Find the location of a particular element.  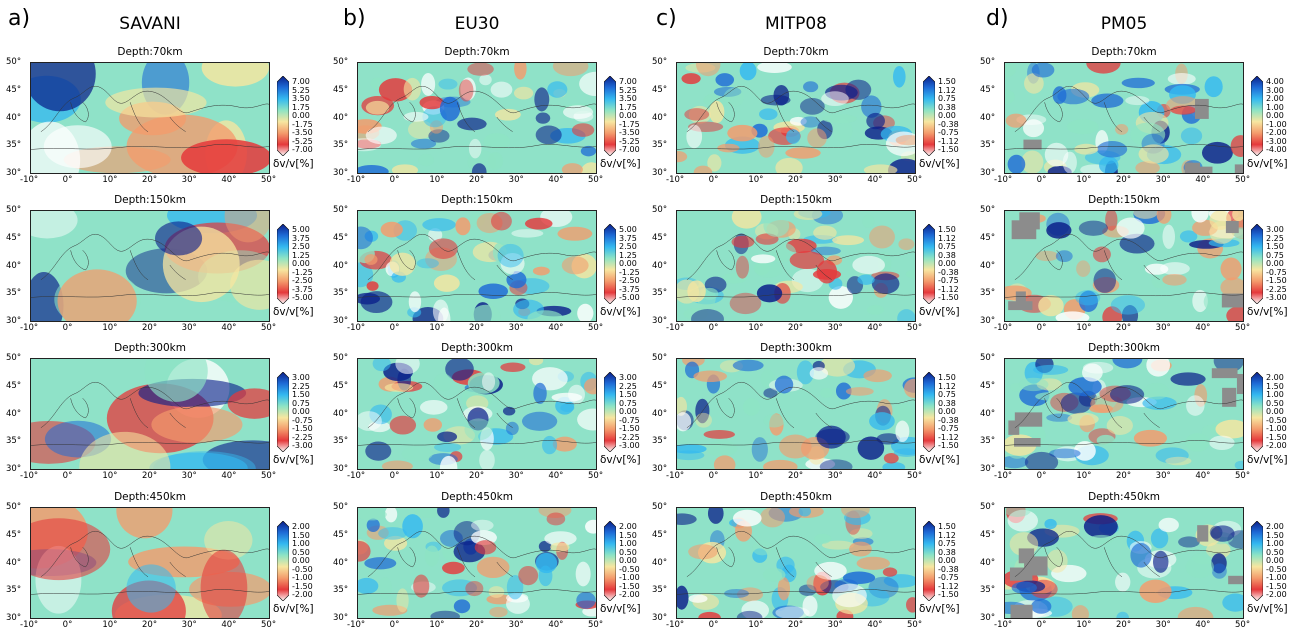

colorbar-tick-label: 3.00 is located at coordinates (628, 377).